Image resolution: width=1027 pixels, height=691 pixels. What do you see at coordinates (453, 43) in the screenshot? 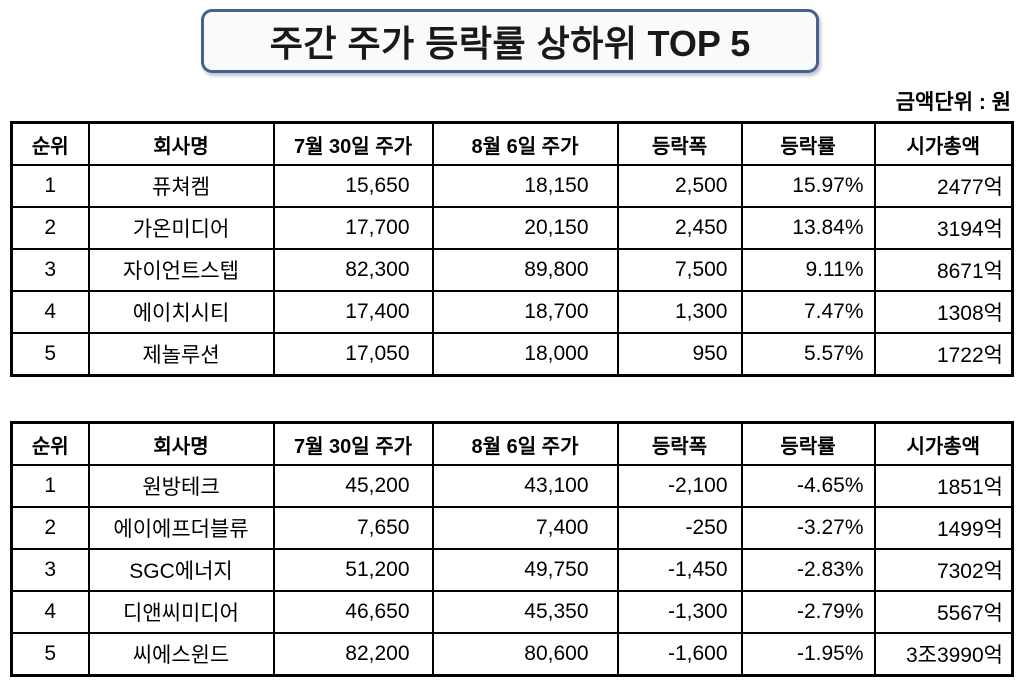
I see `page-title-main: 주간 주가 등락률 상하위` at bounding box center [453, 43].